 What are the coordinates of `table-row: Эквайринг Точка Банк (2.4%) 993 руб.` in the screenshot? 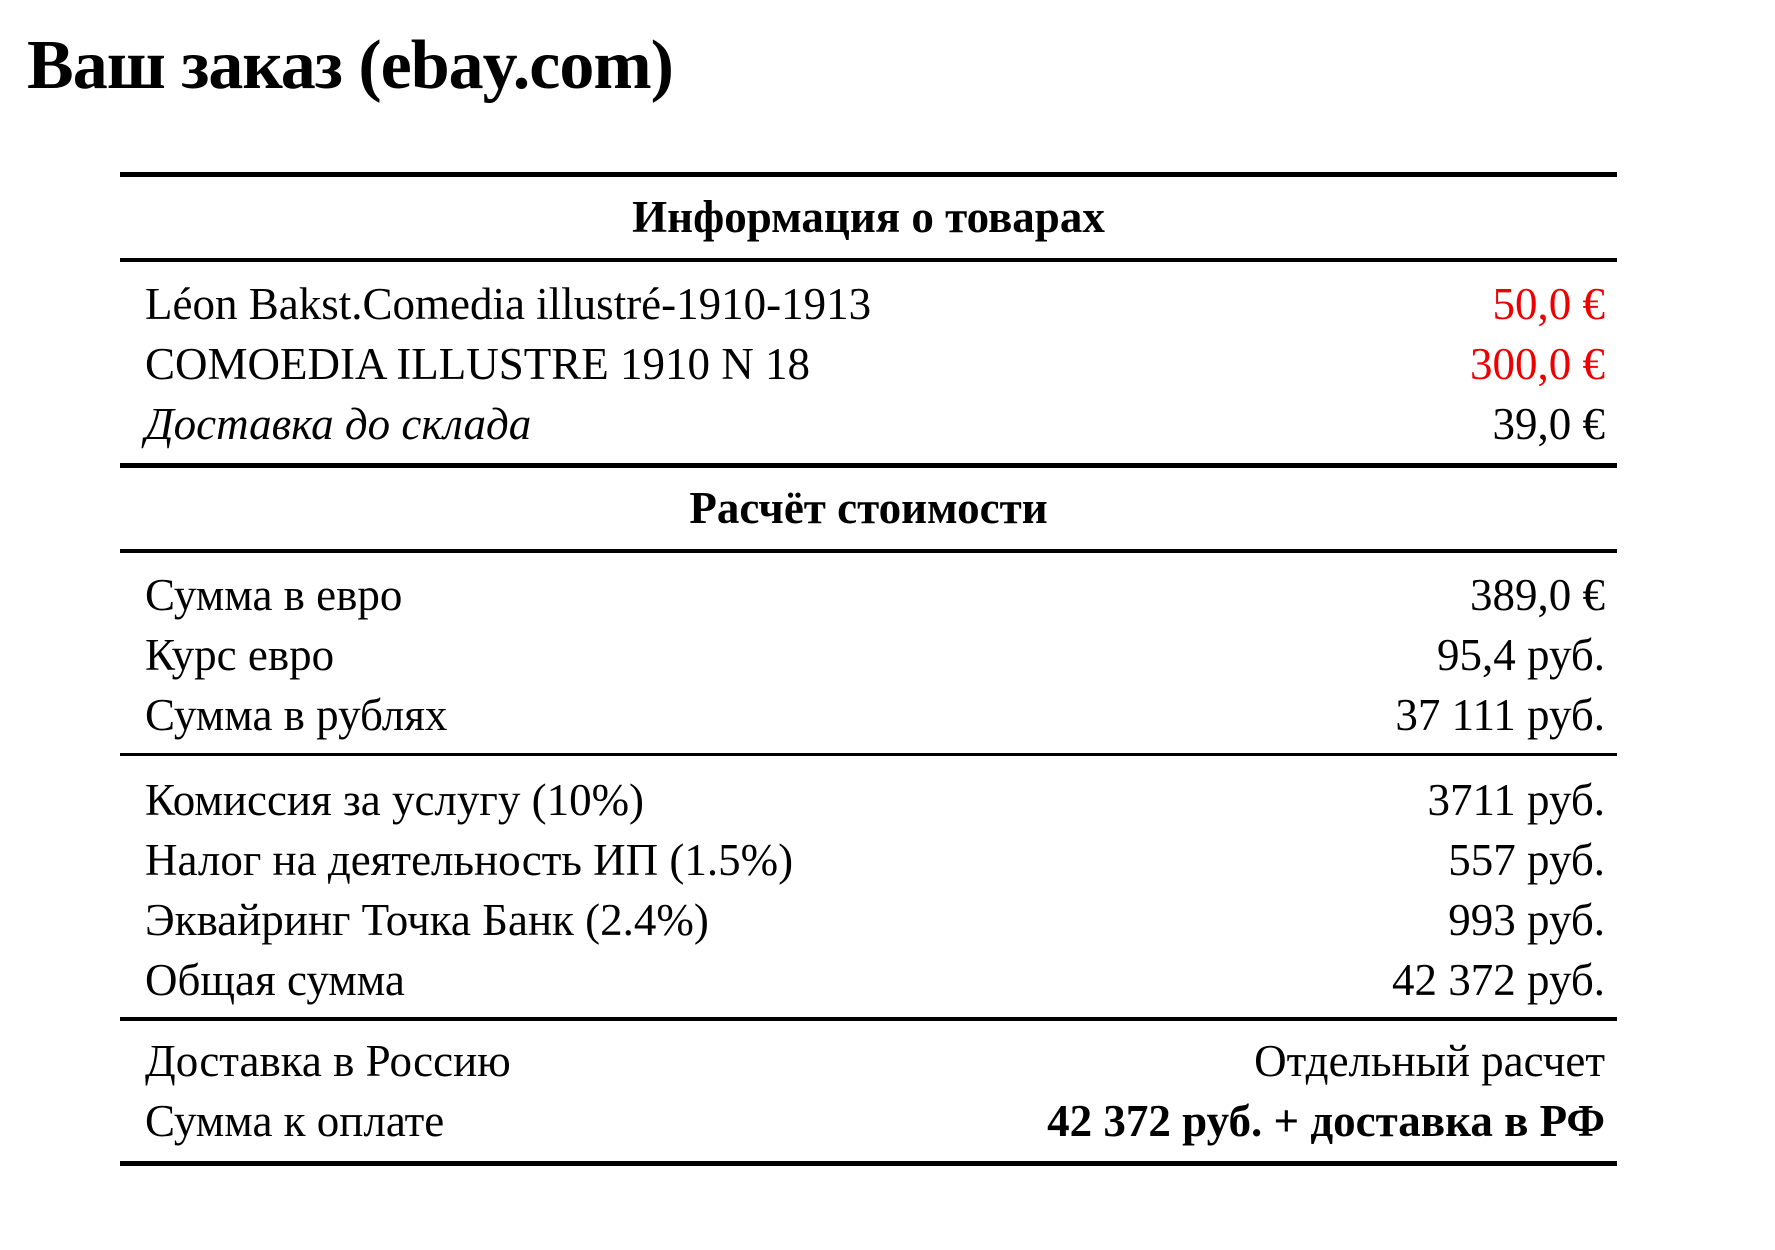 It's located at (868, 920).